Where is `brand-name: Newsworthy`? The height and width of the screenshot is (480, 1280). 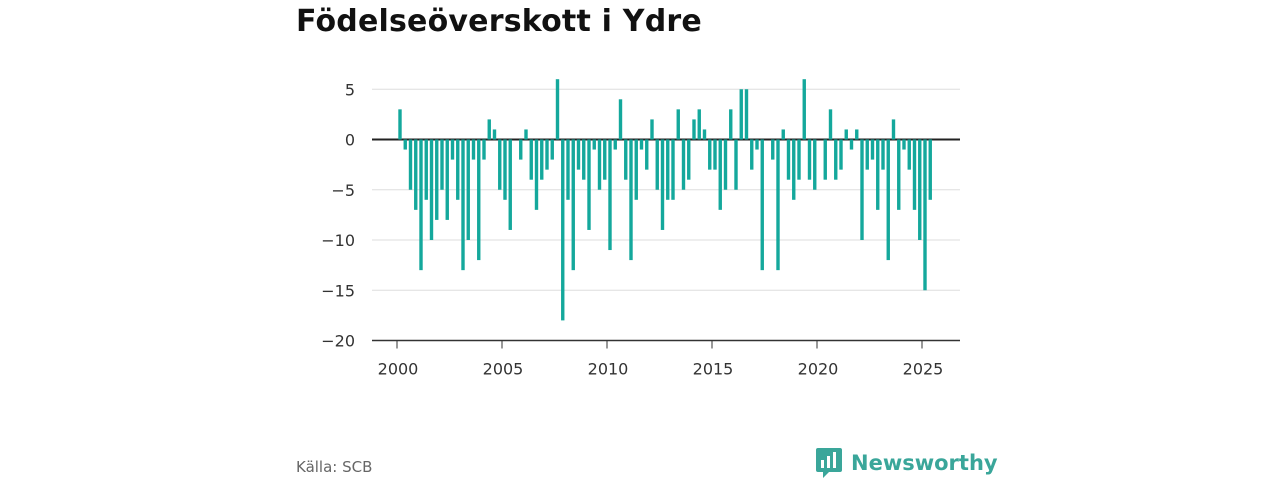 brand-name: Newsworthy is located at coordinates (924, 463).